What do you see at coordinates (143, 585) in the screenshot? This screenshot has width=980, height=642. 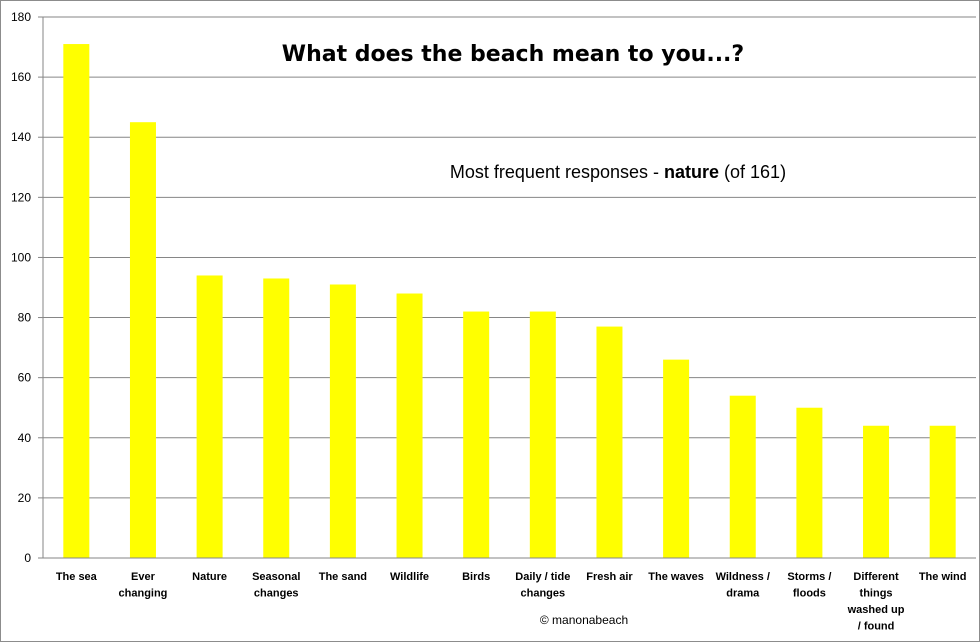 I see `x-tick-label: Ever changing` at bounding box center [143, 585].